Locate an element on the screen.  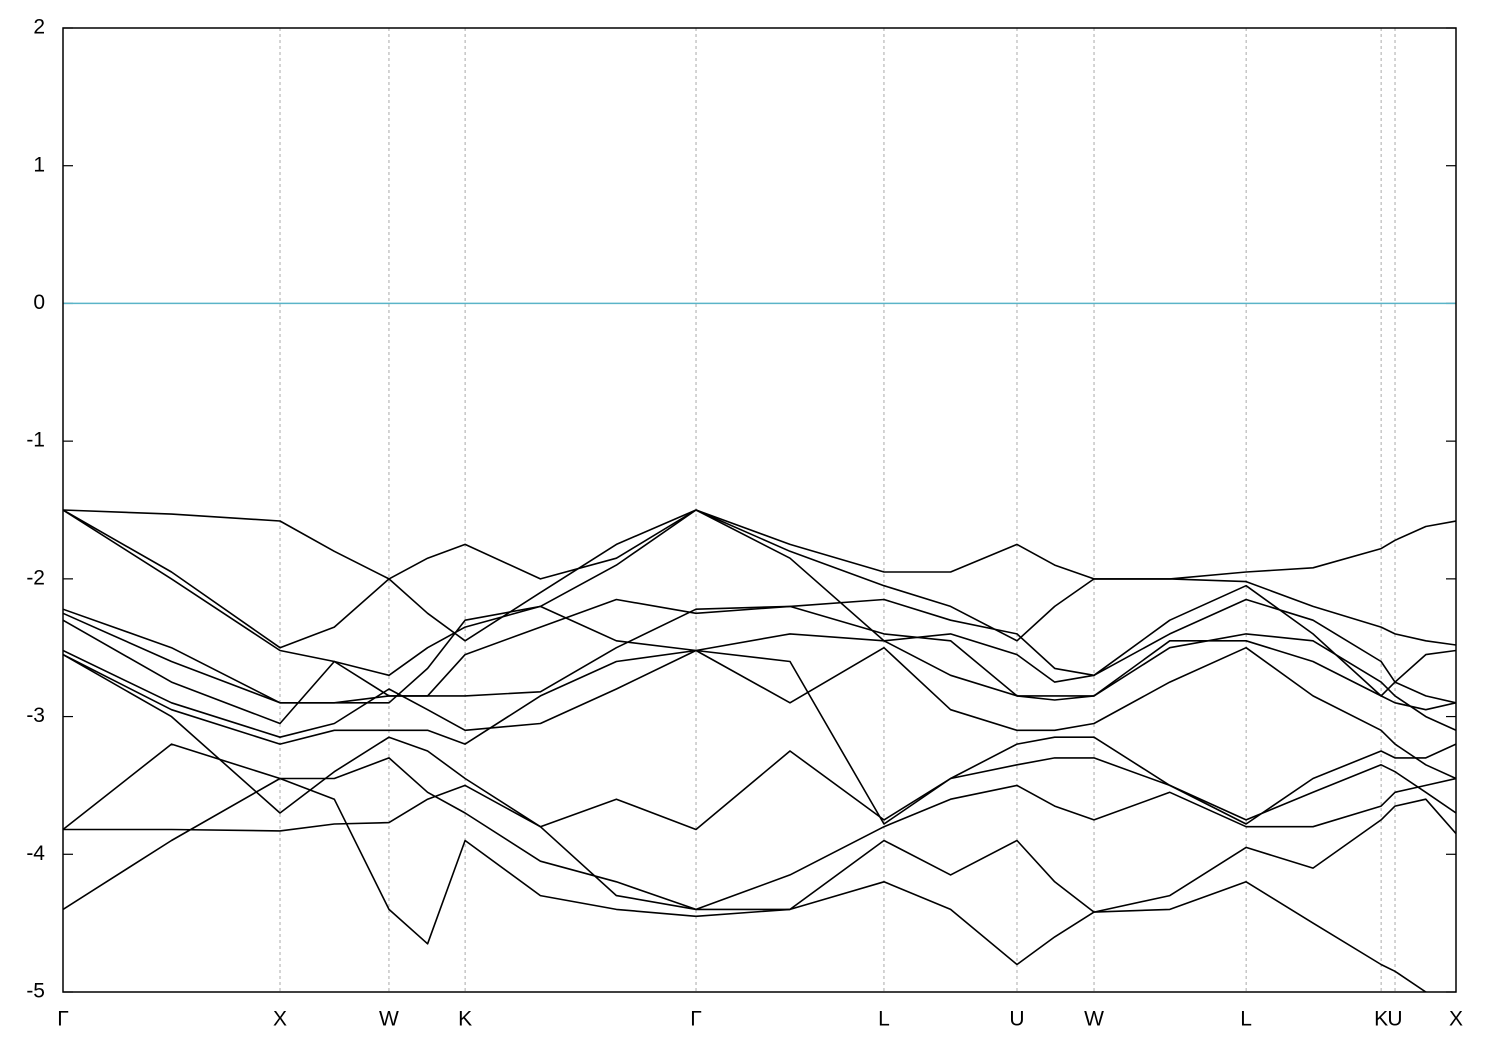
y-tick-label: -4 is located at coordinates (35, 853).